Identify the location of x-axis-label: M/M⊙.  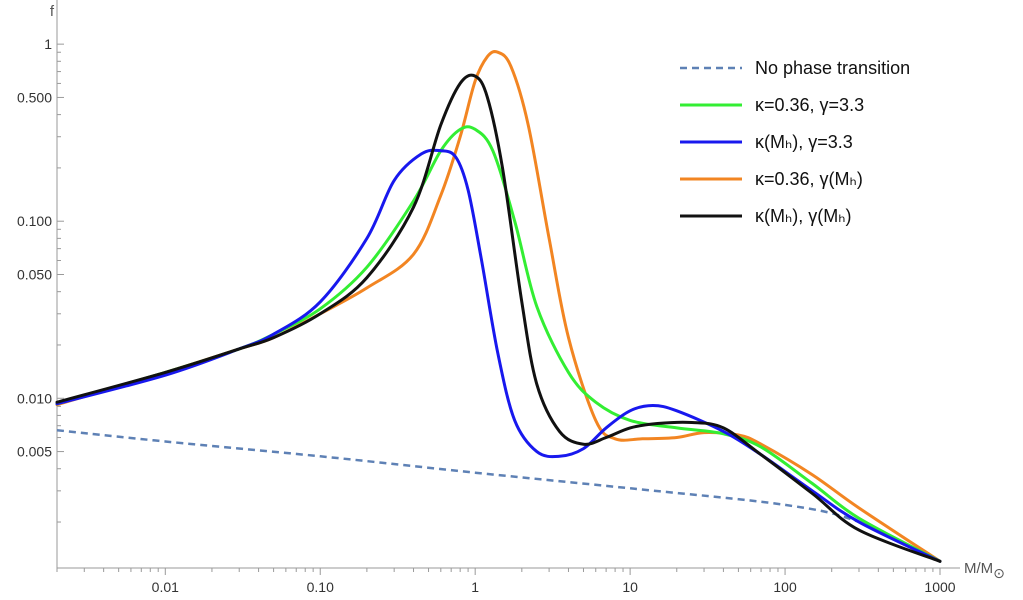
(984, 570).